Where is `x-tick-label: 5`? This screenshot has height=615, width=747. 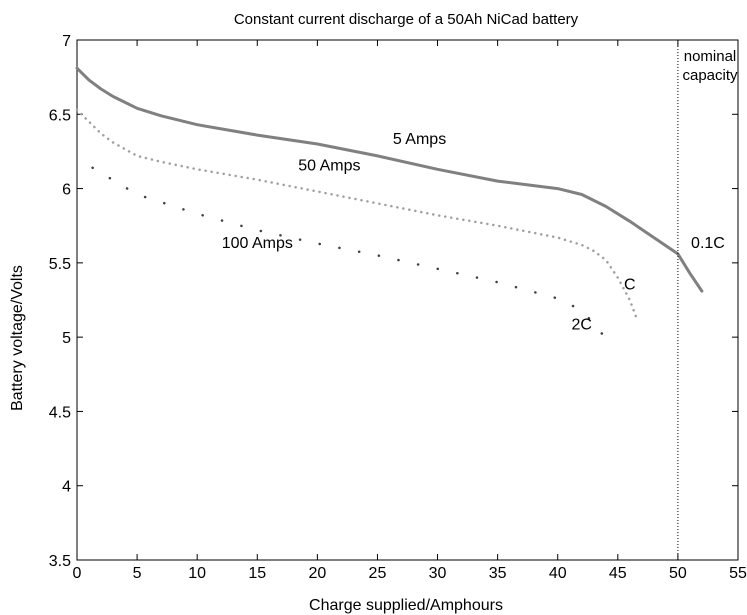
x-tick-label: 5 is located at coordinates (137, 573).